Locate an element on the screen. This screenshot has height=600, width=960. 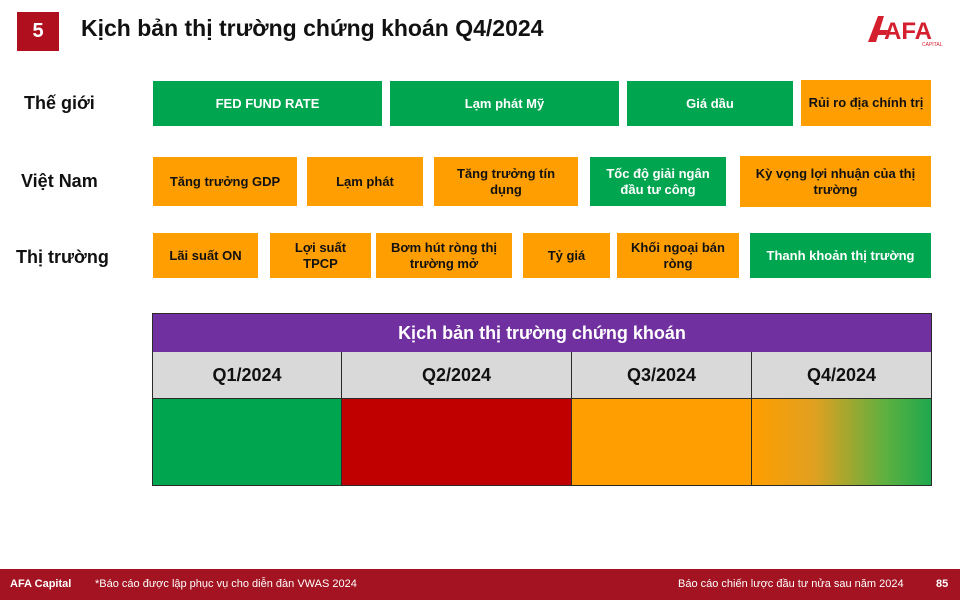
scenario-table-title: Kịch bản thị trường chứng khoán is located at coordinates (542, 333).